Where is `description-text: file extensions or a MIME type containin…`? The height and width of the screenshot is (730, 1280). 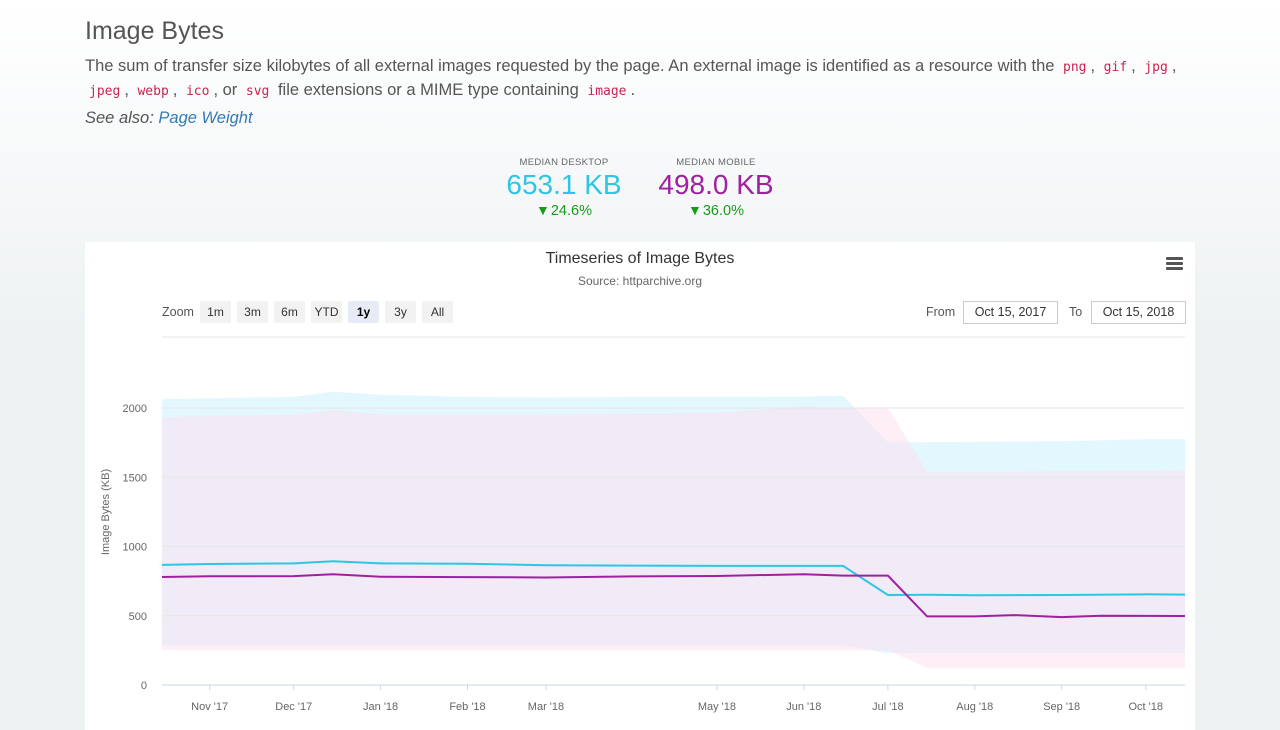 description-text: file extensions or a MIME type containin… is located at coordinates (428, 90).